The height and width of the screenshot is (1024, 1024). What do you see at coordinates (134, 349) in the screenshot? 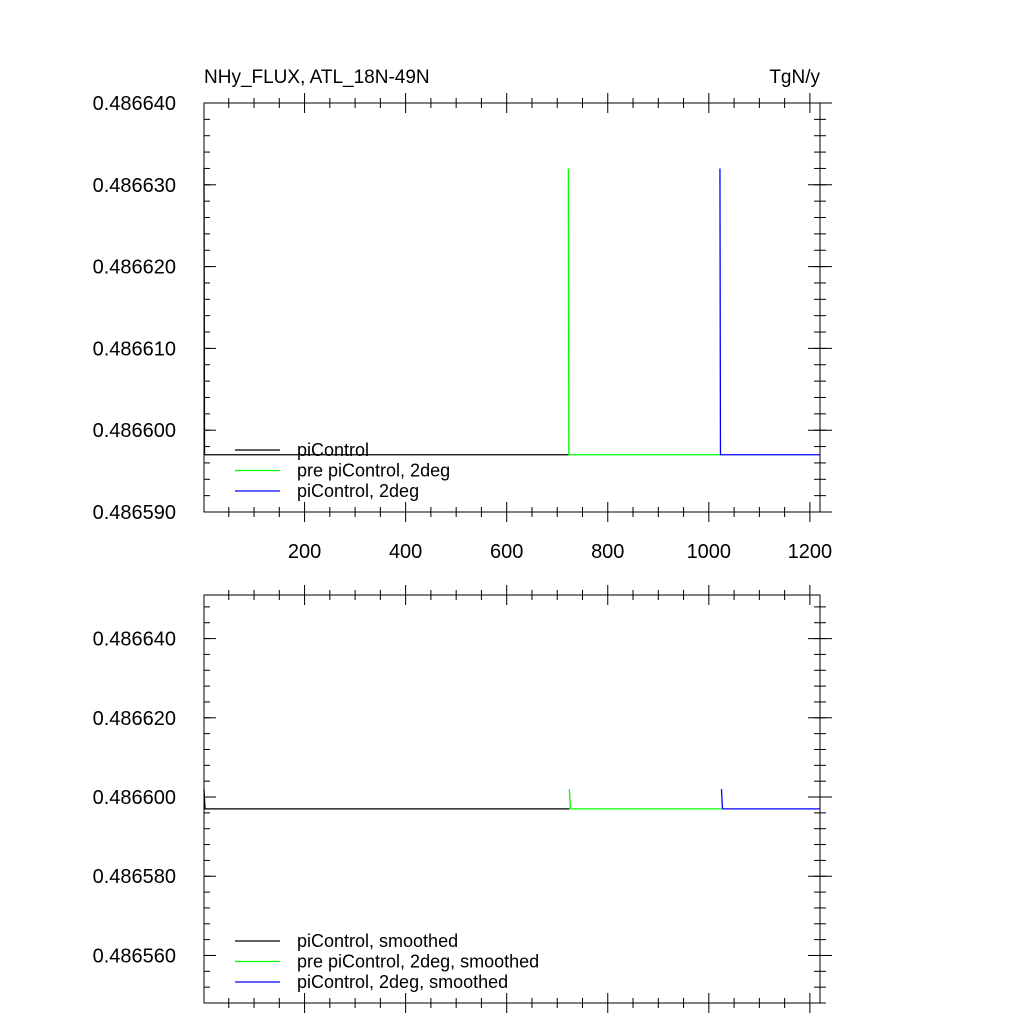
I see `y-tick-label: 0.486610` at bounding box center [134, 349].